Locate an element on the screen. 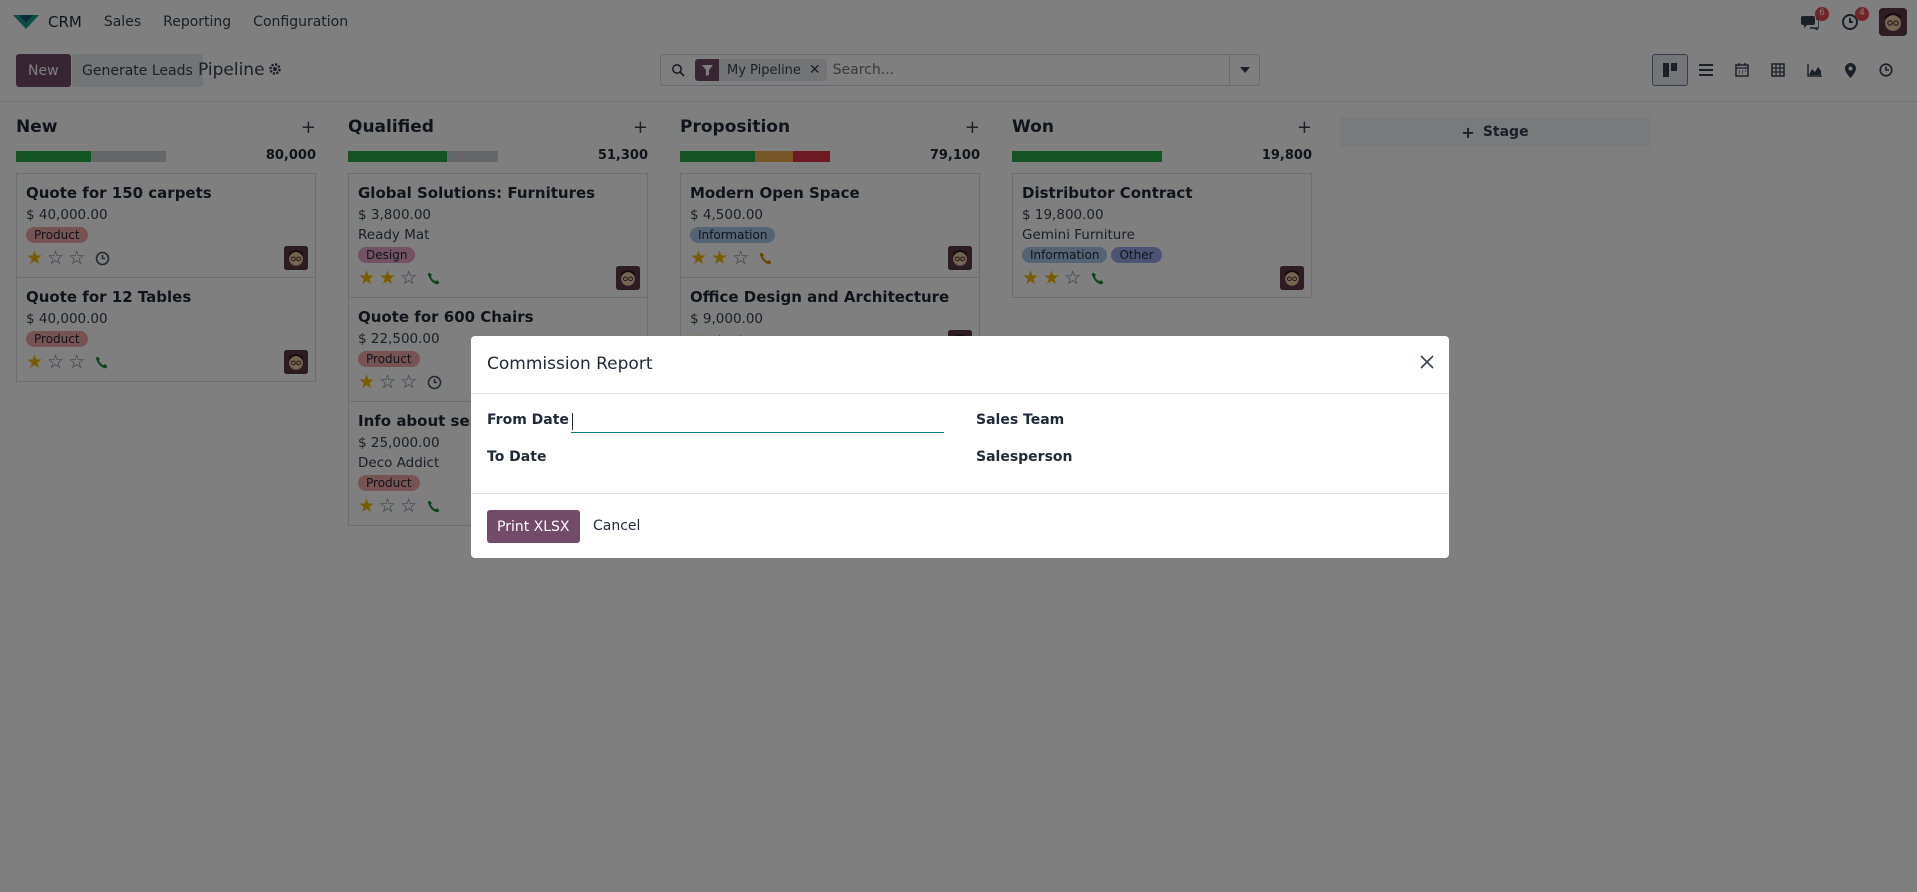 This screenshot has height=892, width=1917. dialog-header: Commission Report is located at coordinates (960, 365).